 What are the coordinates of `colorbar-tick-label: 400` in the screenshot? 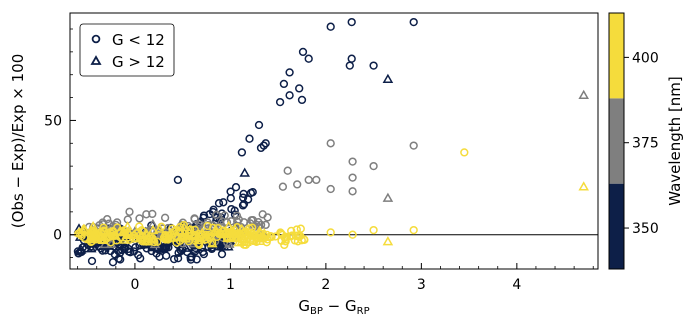 It's located at (645, 58).